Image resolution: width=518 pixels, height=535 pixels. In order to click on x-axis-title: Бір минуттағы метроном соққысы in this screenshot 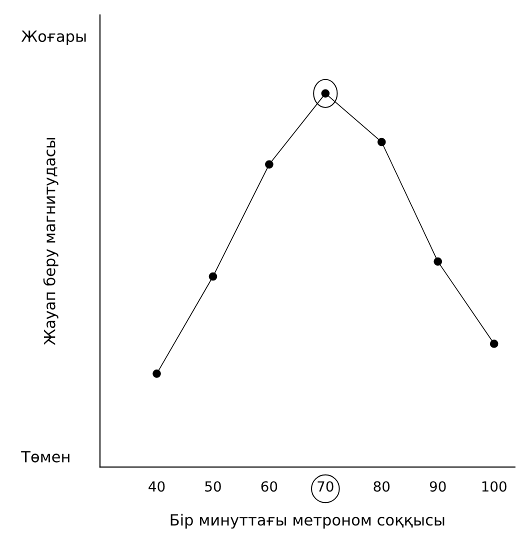, I will do `click(307, 521)`.